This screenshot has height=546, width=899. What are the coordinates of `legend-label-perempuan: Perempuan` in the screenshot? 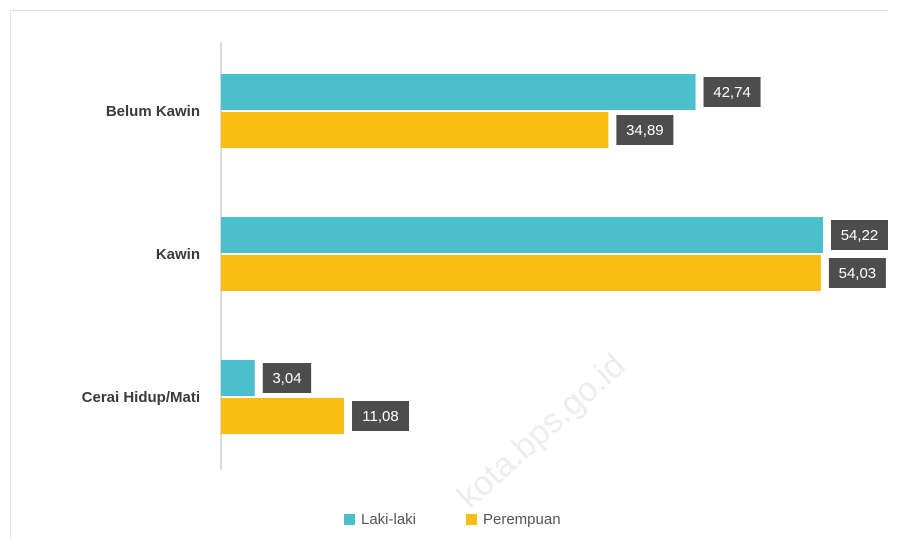 It's located at (522, 519).